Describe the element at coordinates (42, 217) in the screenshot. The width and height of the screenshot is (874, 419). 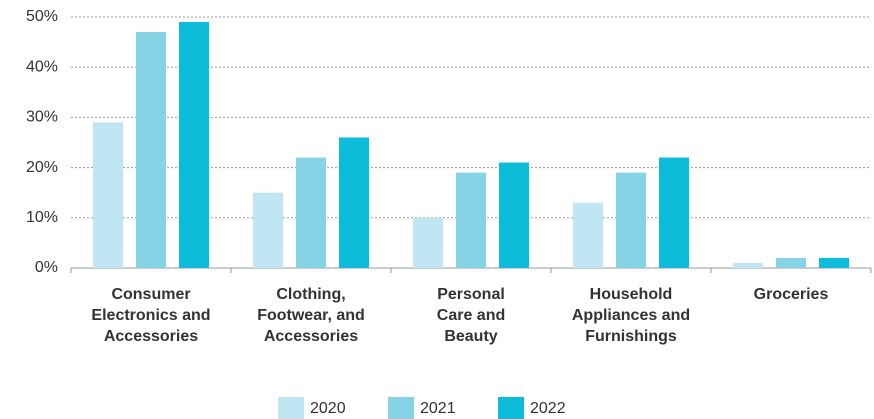
I see `y-tick-label: 10%` at that location.